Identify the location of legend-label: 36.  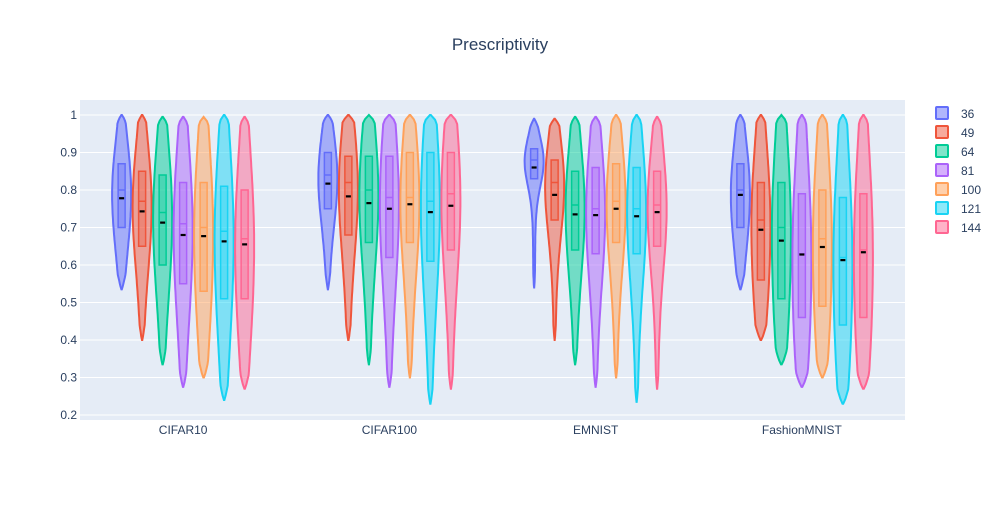
(968, 114).